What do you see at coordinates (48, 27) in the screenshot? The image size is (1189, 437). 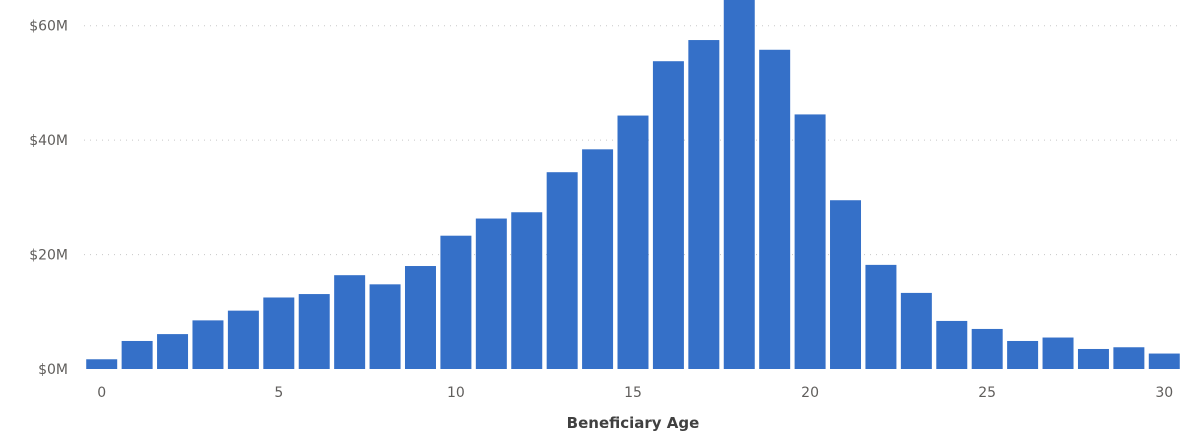 I see `y-tick-label: $60M` at bounding box center [48, 27].